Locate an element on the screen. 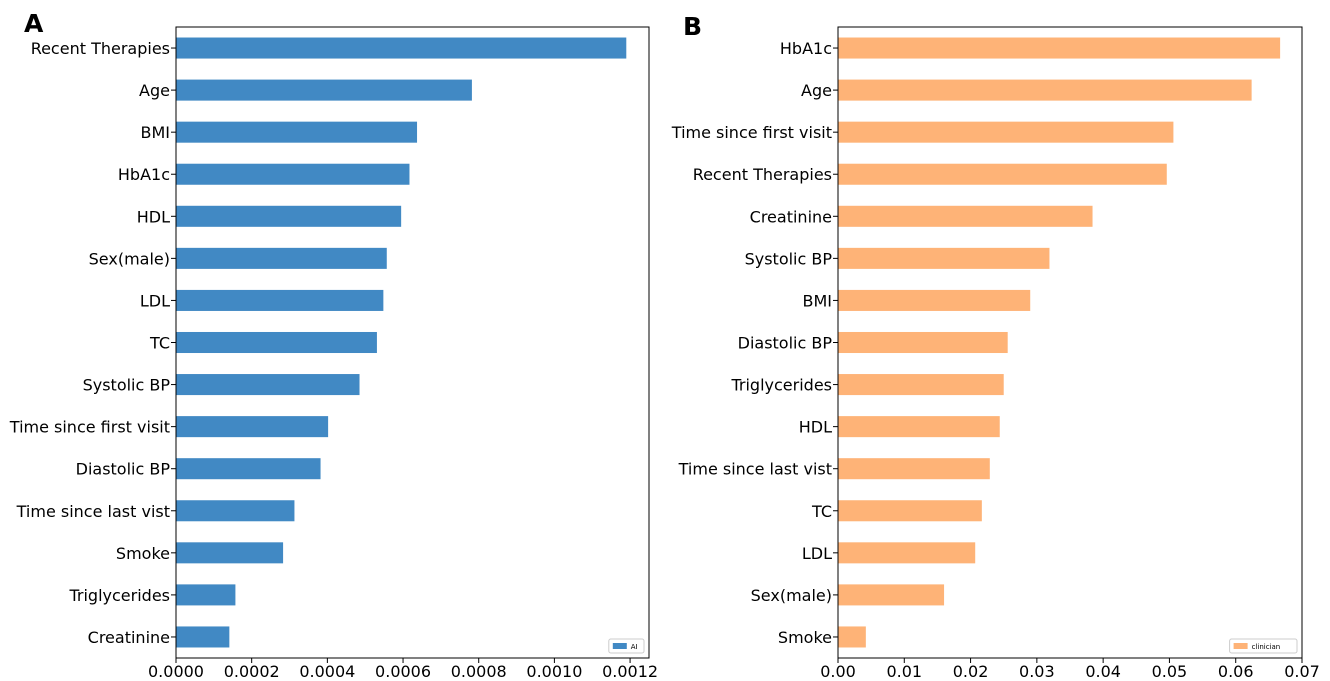 The image size is (1330, 681). x-tick-label: 0.06 is located at coordinates (1236, 671).